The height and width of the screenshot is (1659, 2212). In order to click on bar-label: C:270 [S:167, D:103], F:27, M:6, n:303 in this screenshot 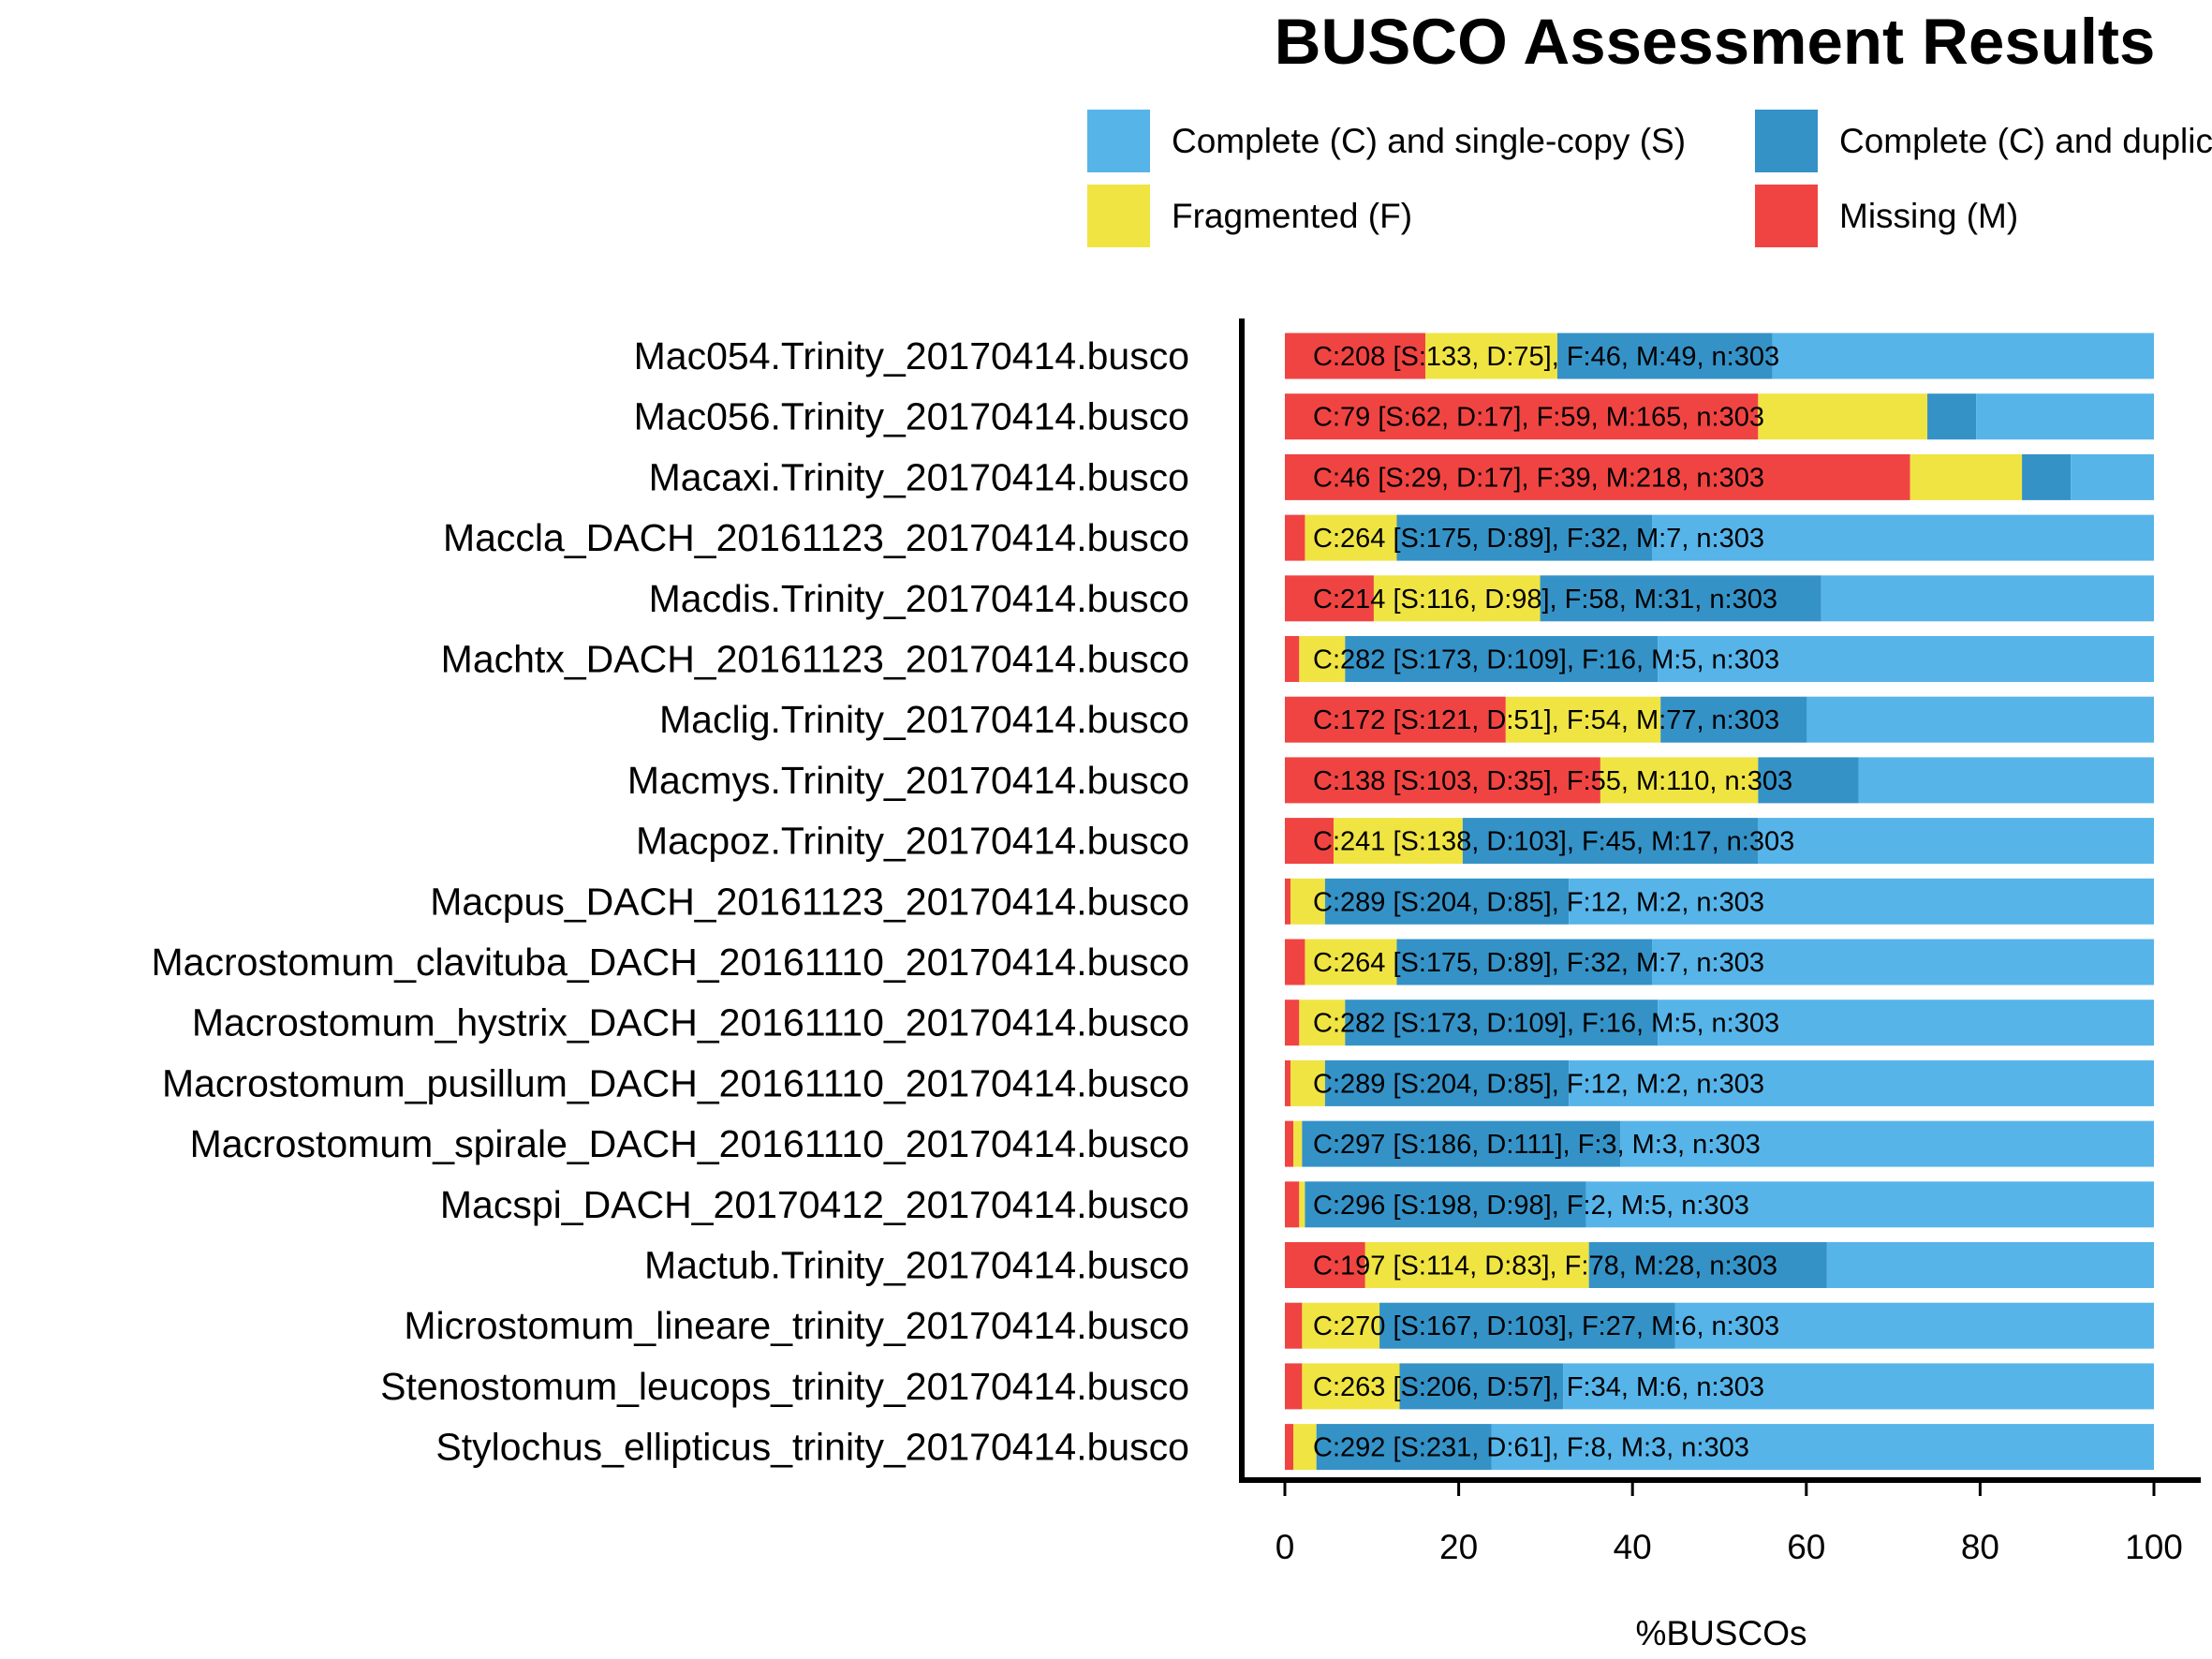, I will do `click(1546, 1326)`.